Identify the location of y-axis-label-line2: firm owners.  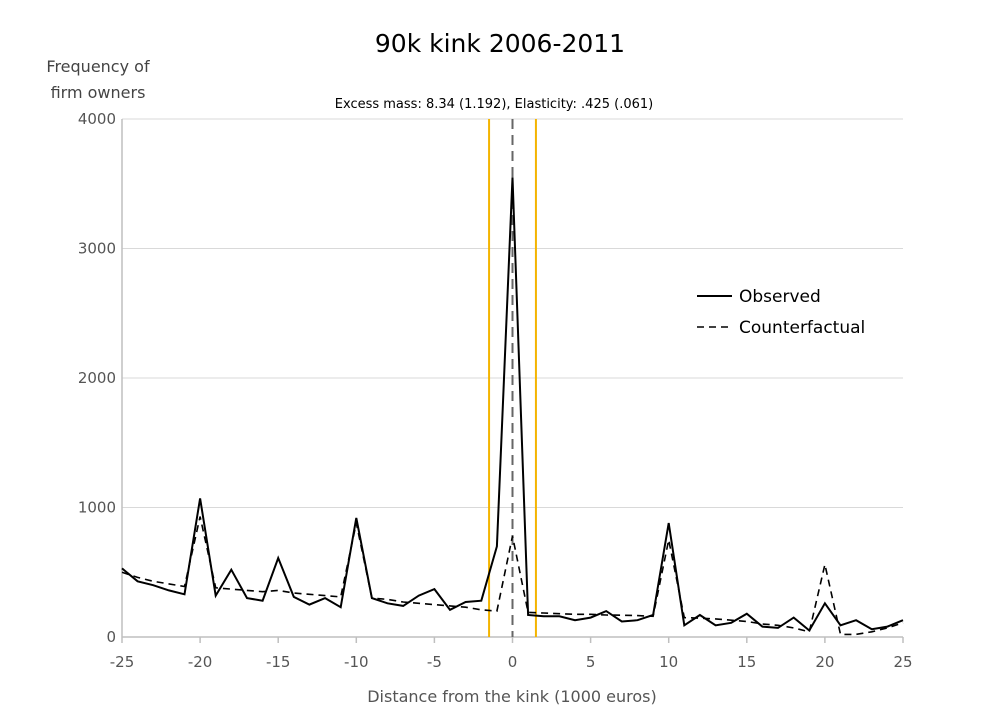
(98, 92).